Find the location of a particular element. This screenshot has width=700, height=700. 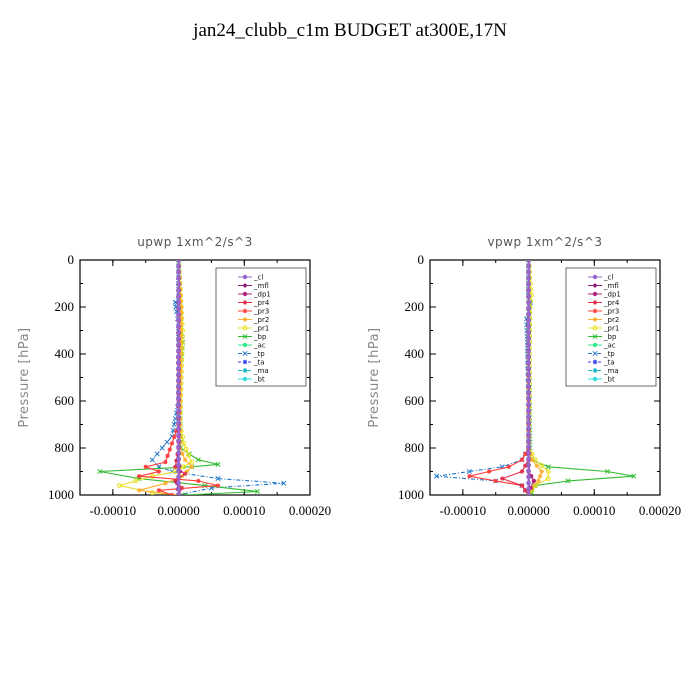

series-marker-dp1 is located at coordinates (534, 481).